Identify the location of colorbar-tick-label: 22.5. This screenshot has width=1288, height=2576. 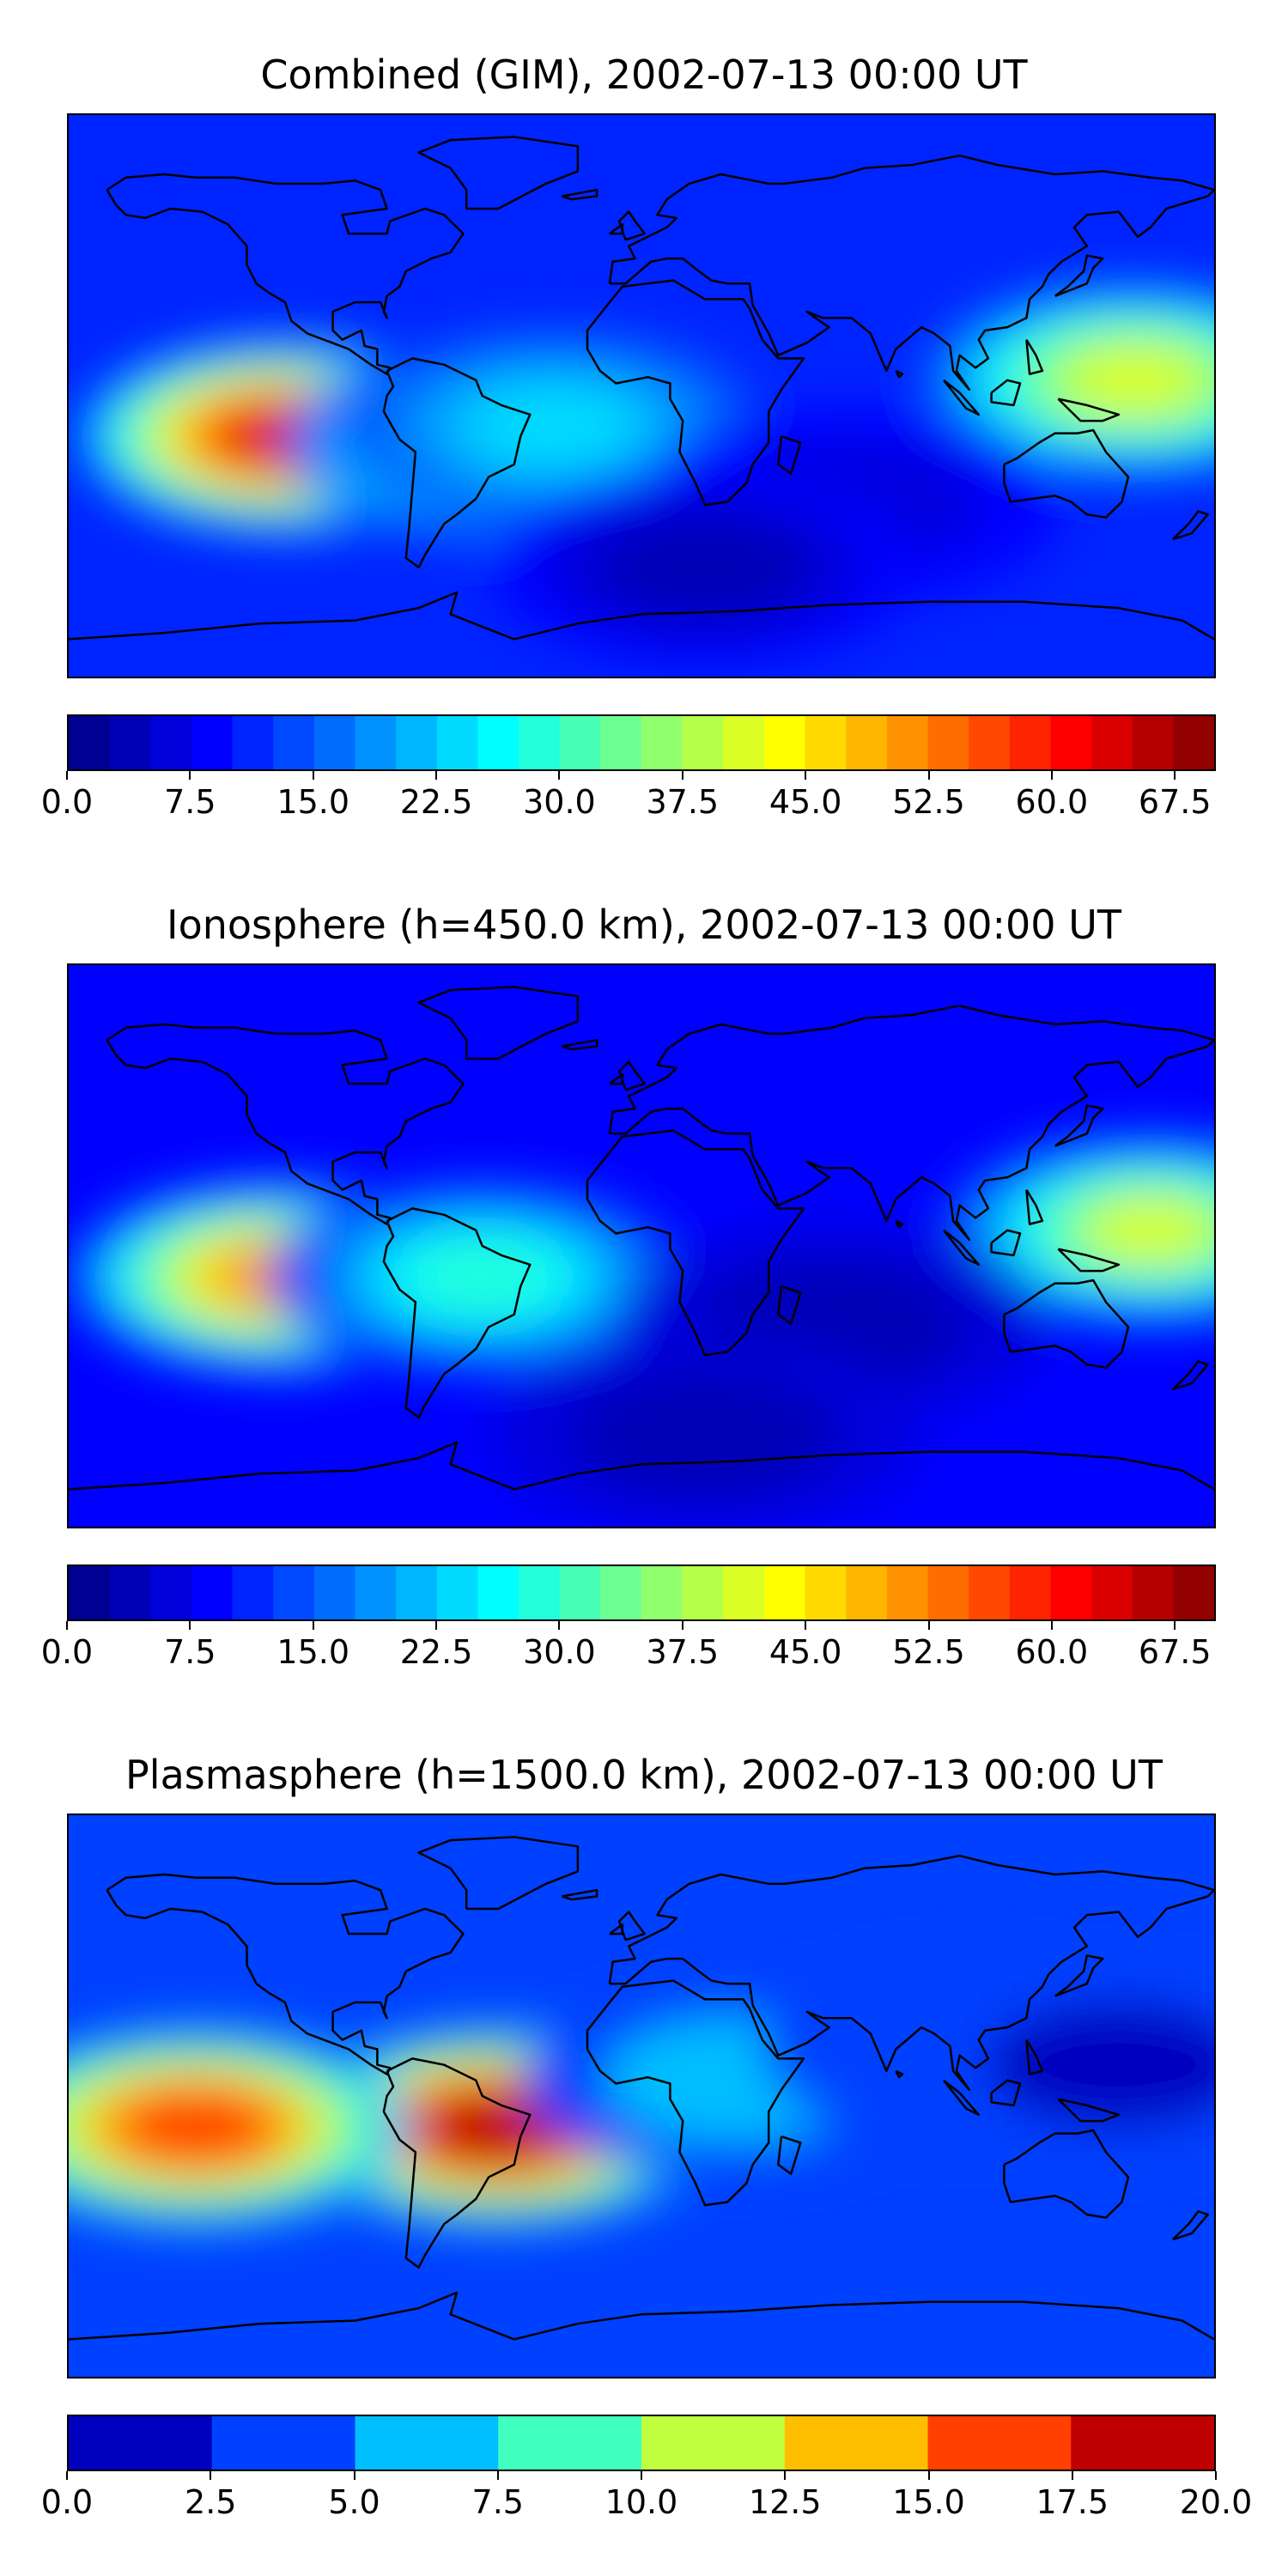
(436, 1652).